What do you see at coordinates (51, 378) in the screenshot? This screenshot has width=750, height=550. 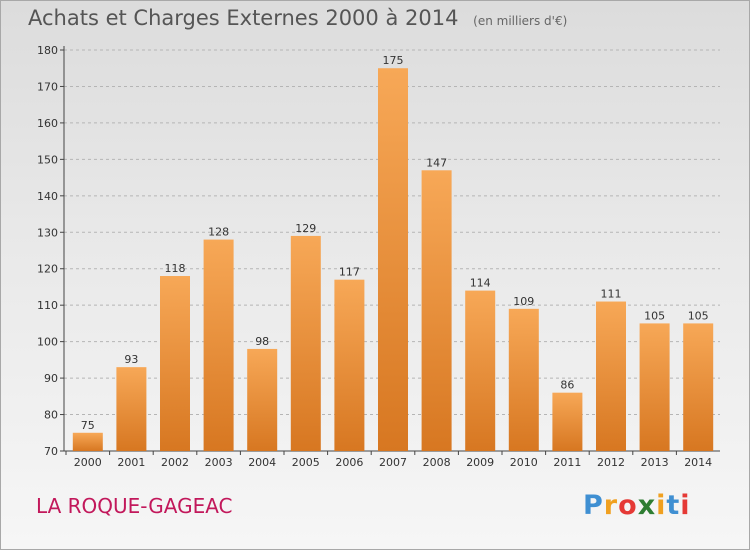 I see `y-tick-label: 90` at bounding box center [51, 378].